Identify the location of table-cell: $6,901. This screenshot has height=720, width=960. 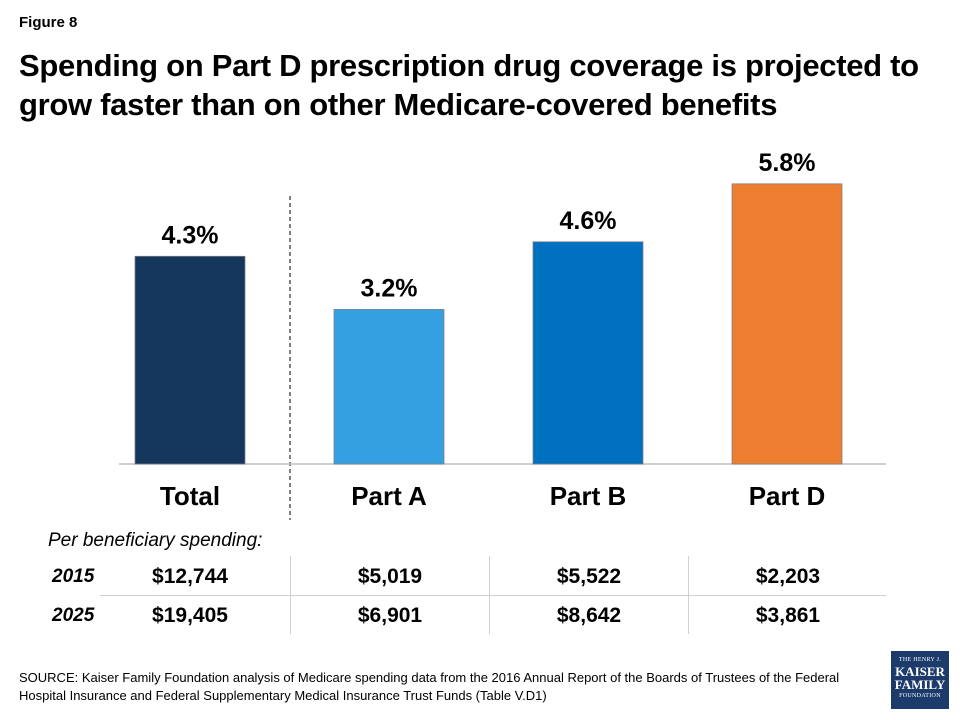
(390, 615).